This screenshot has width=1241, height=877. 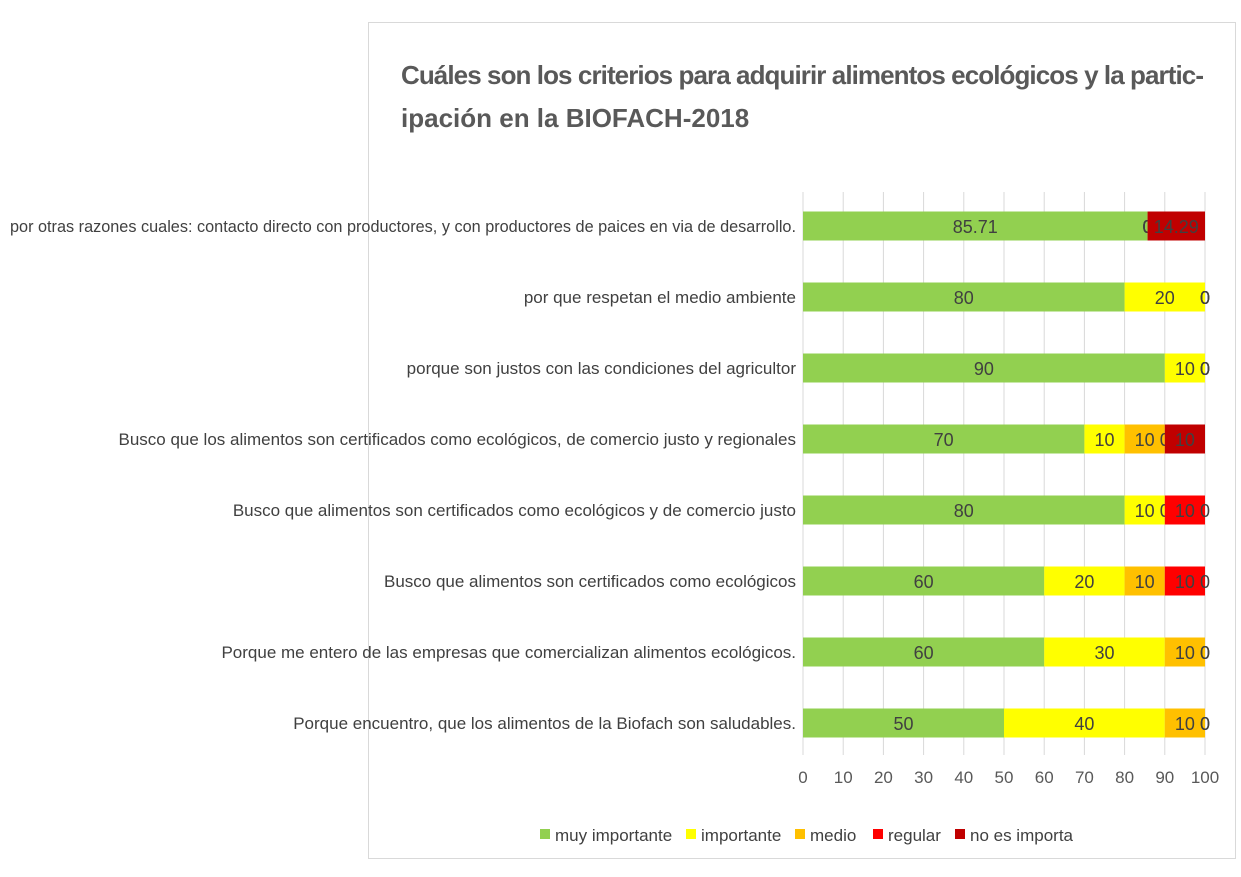 I want to click on x-tick-label: 40, so click(x=963, y=777).